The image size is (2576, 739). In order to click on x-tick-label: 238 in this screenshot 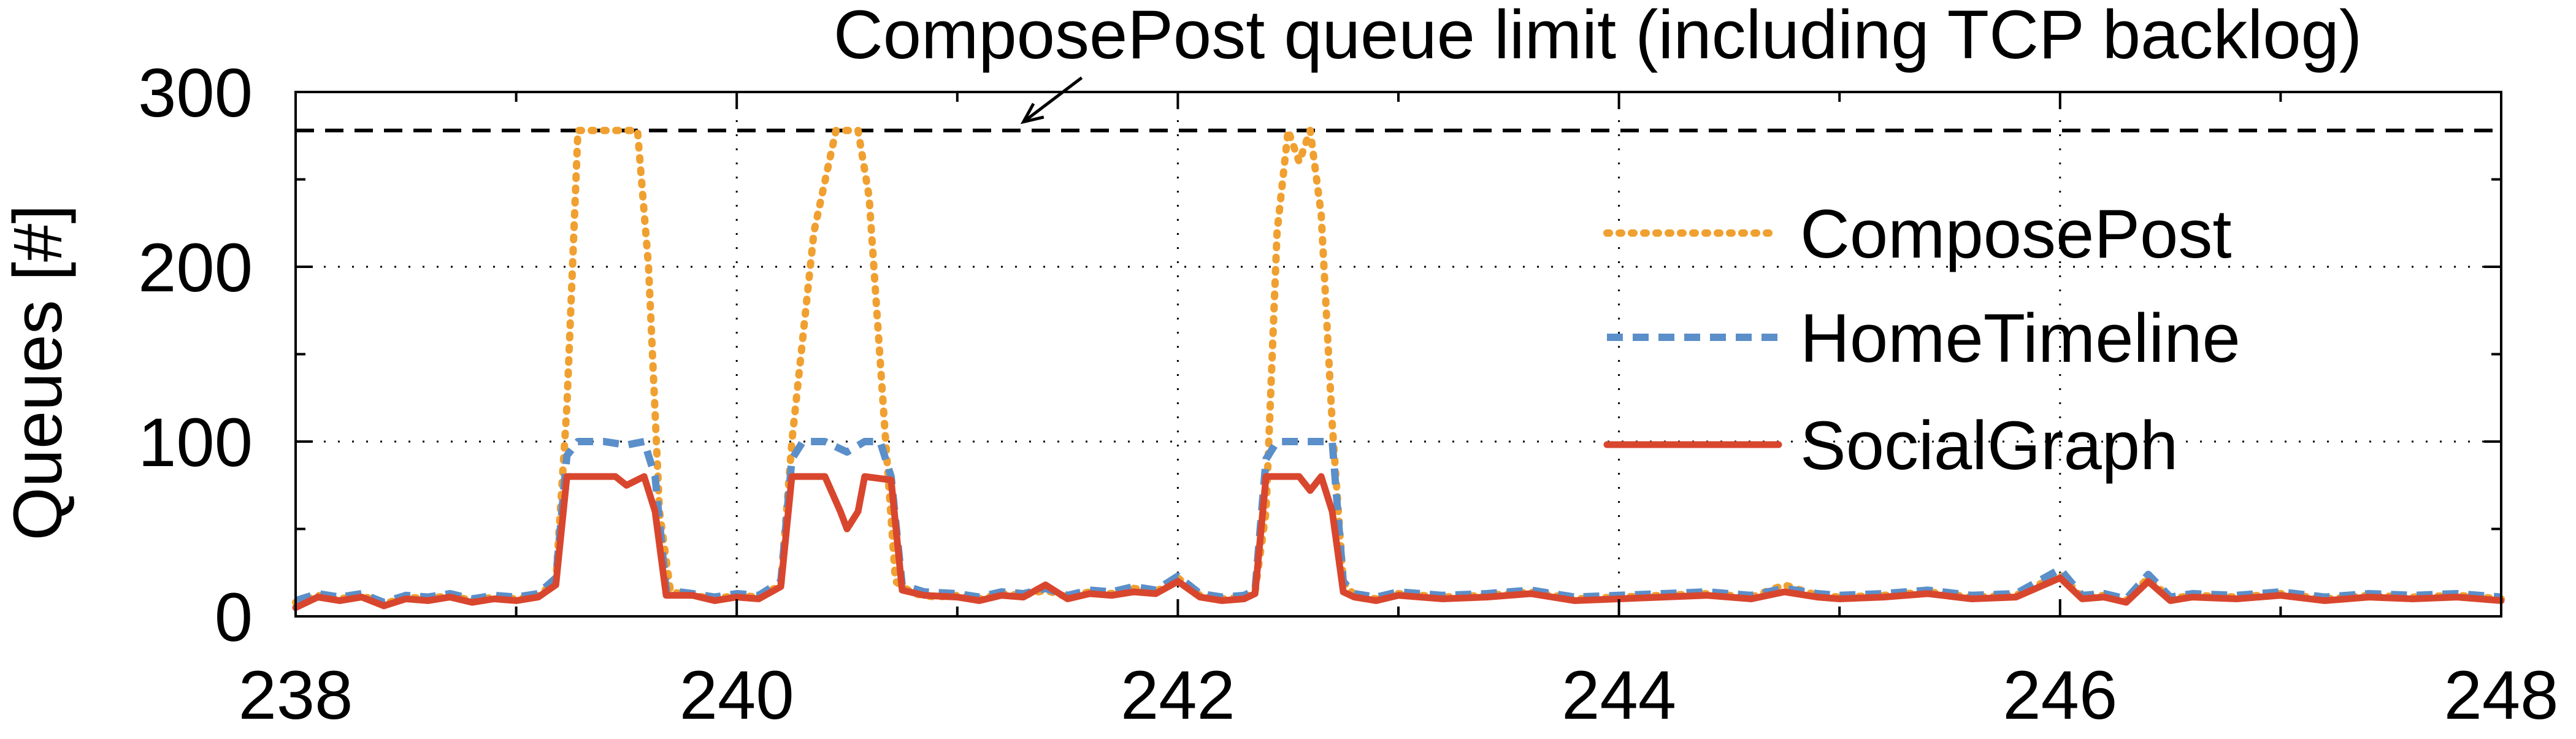, I will do `click(296, 695)`.